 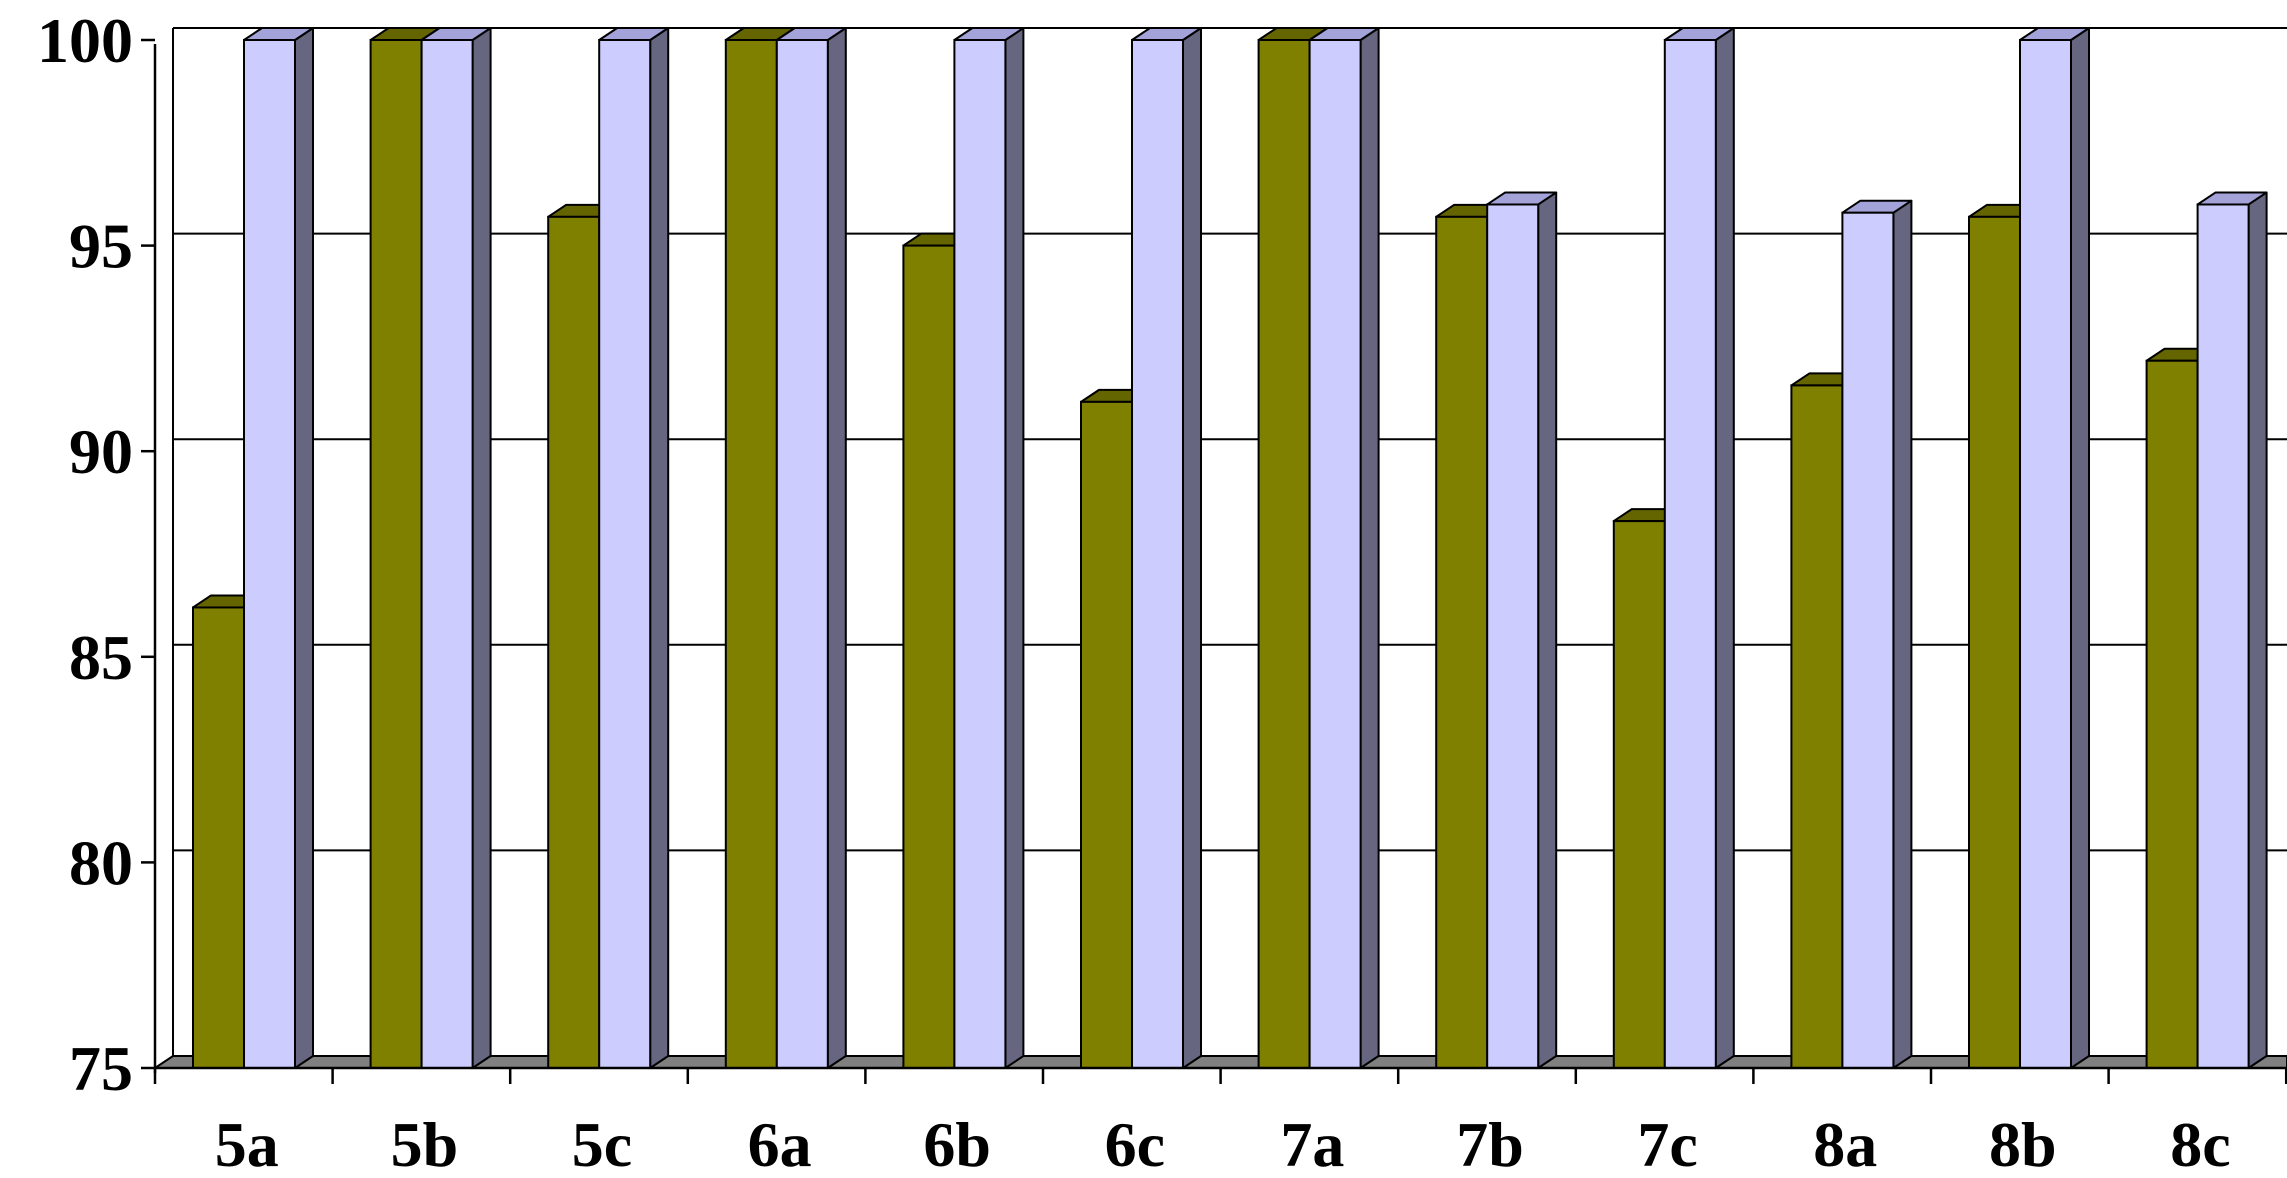 I want to click on x-tick-label: 6c, so click(x=1135, y=1143).